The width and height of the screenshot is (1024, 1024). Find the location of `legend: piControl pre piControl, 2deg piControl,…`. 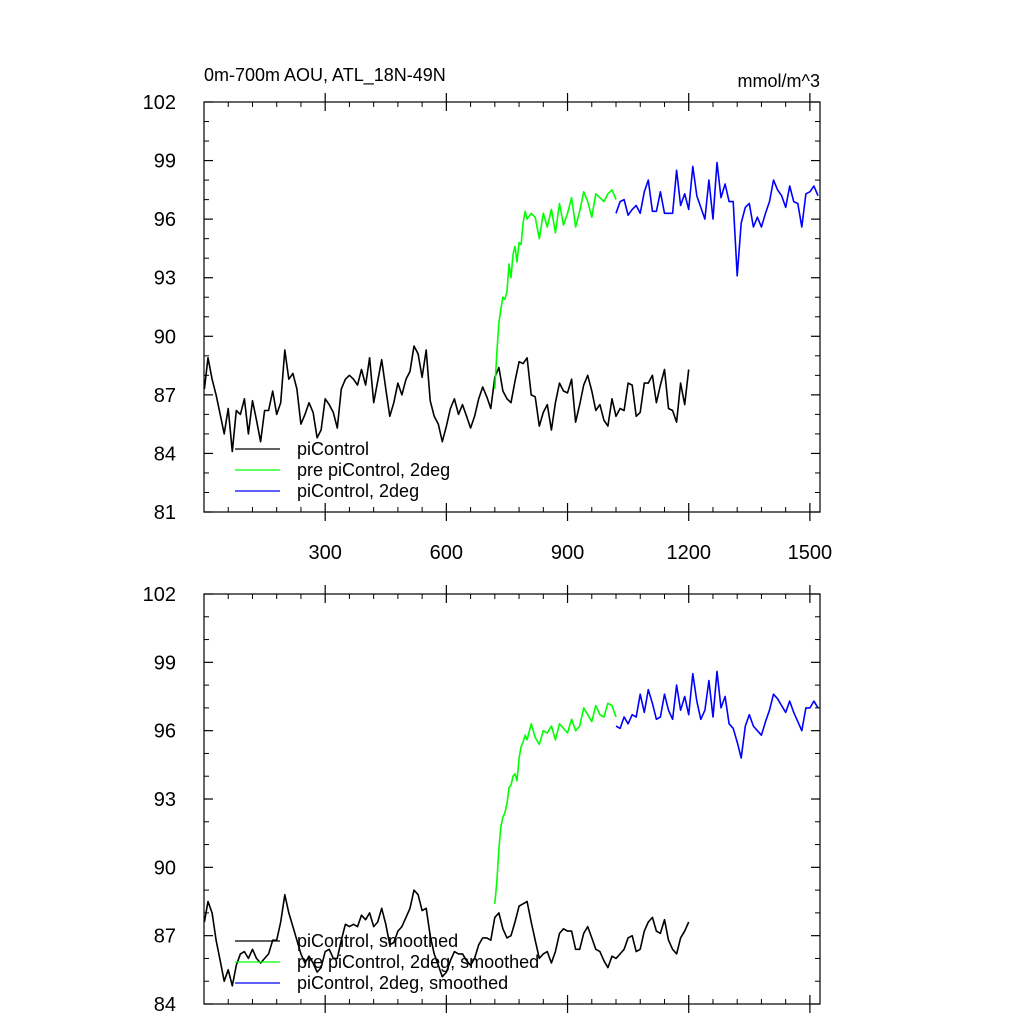

legend: piControl pre piControl, 2deg piControl,… is located at coordinates (342, 470).